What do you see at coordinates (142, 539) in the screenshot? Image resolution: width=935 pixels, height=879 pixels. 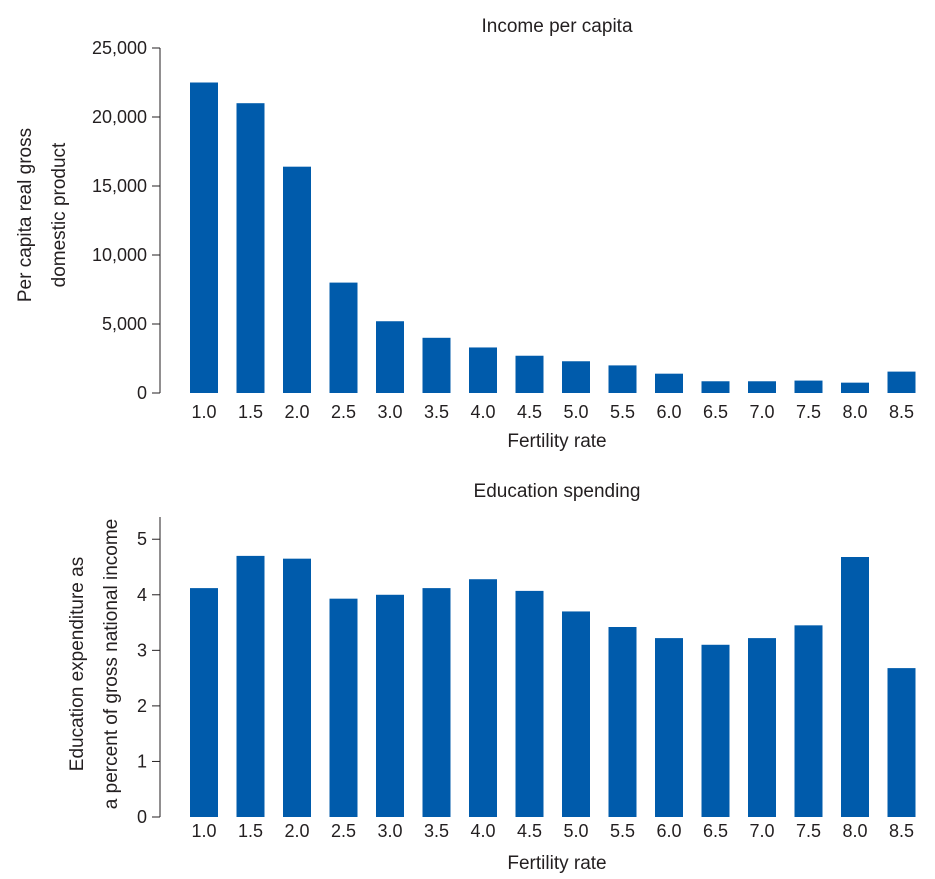 I see `y-tick-label: 5` at bounding box center [142, 539].